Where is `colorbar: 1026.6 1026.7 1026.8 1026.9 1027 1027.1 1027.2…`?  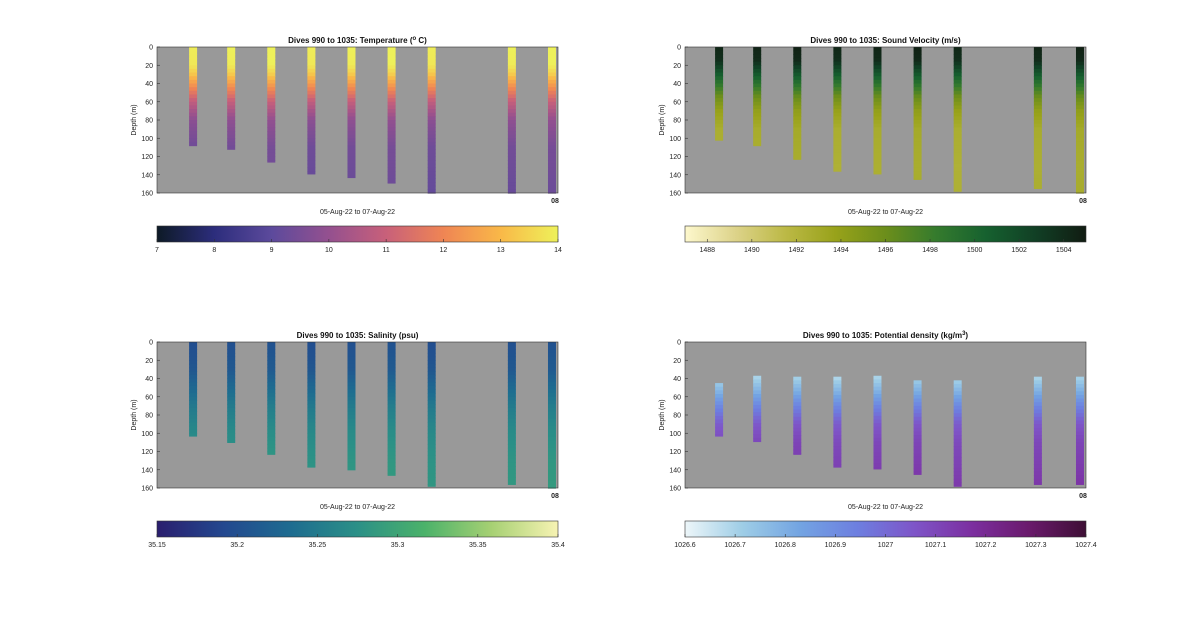
colorbar: 1026.6 1026.7 1026.8 1026.9 1027 1027.1 1027.2… is located at coordinates (885, 534).